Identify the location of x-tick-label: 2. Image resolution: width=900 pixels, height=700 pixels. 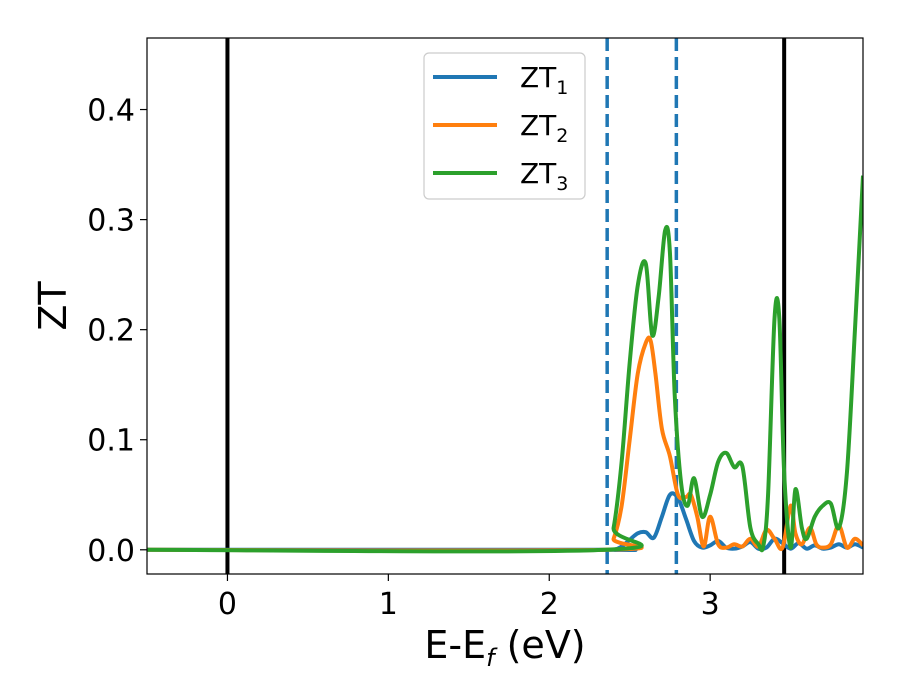
(549, 604).